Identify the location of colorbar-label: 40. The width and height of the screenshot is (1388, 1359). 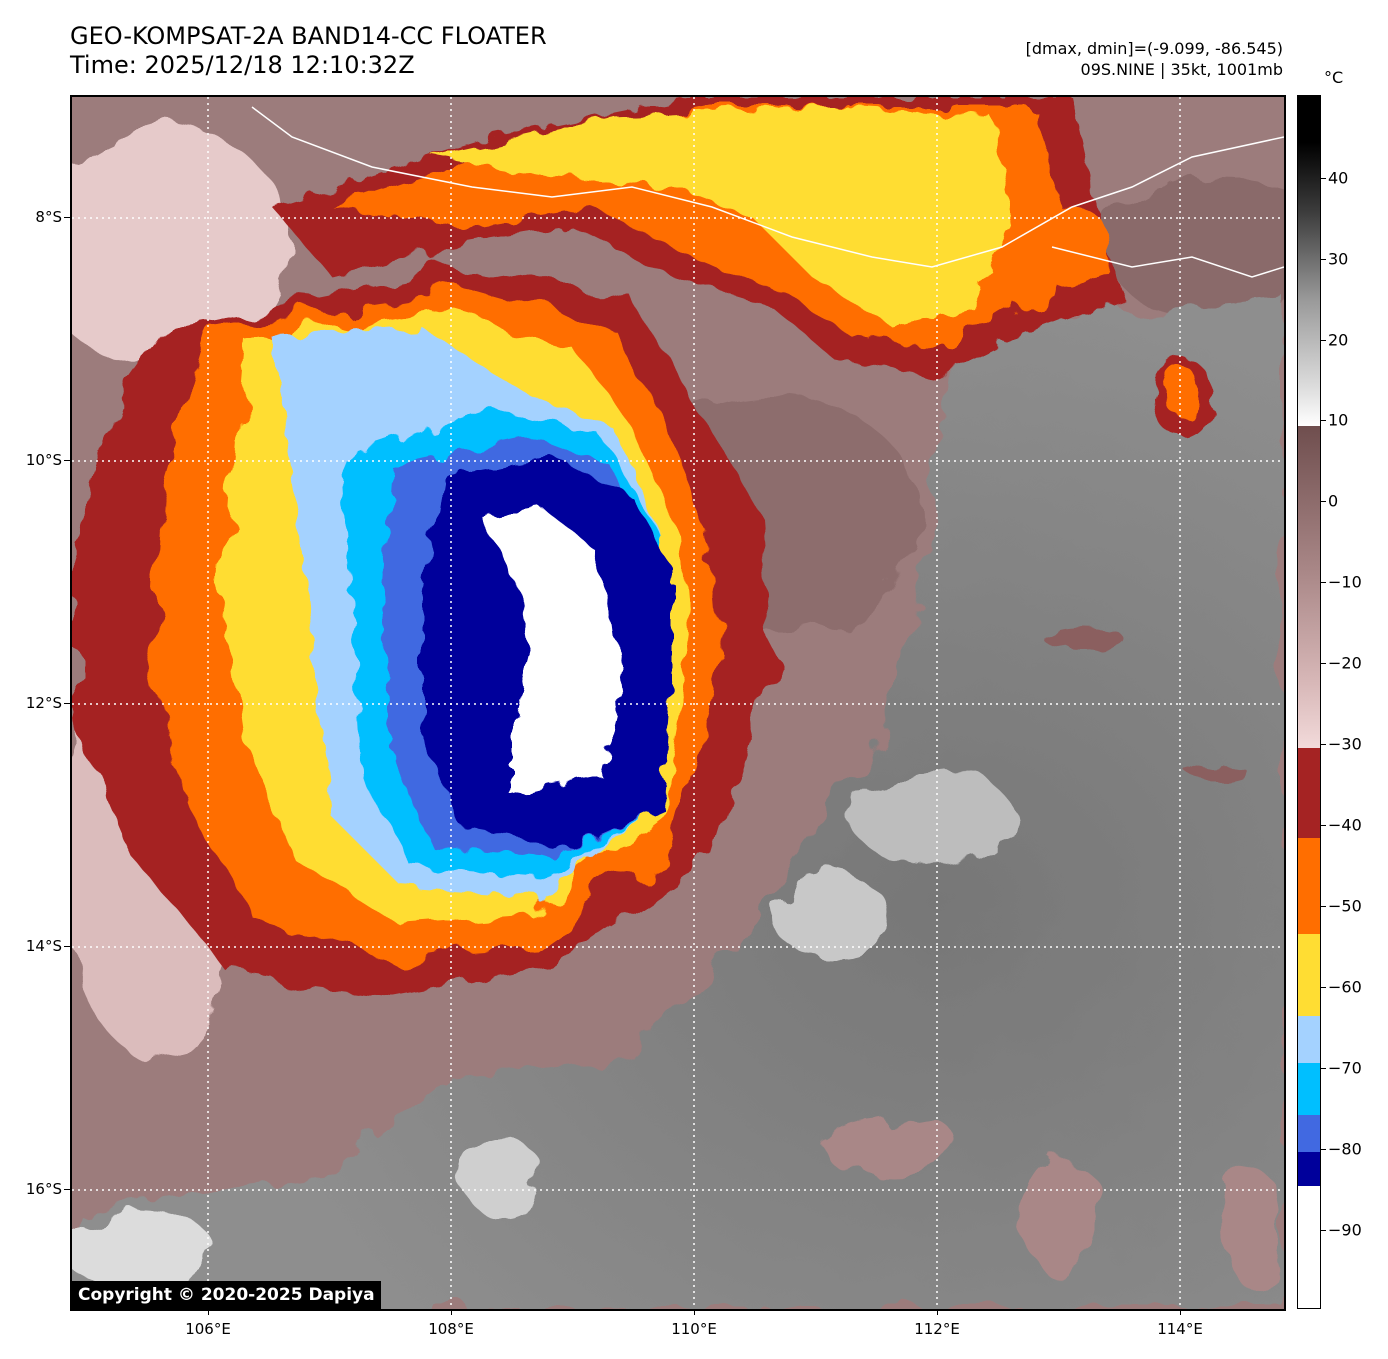
(1338, 178).